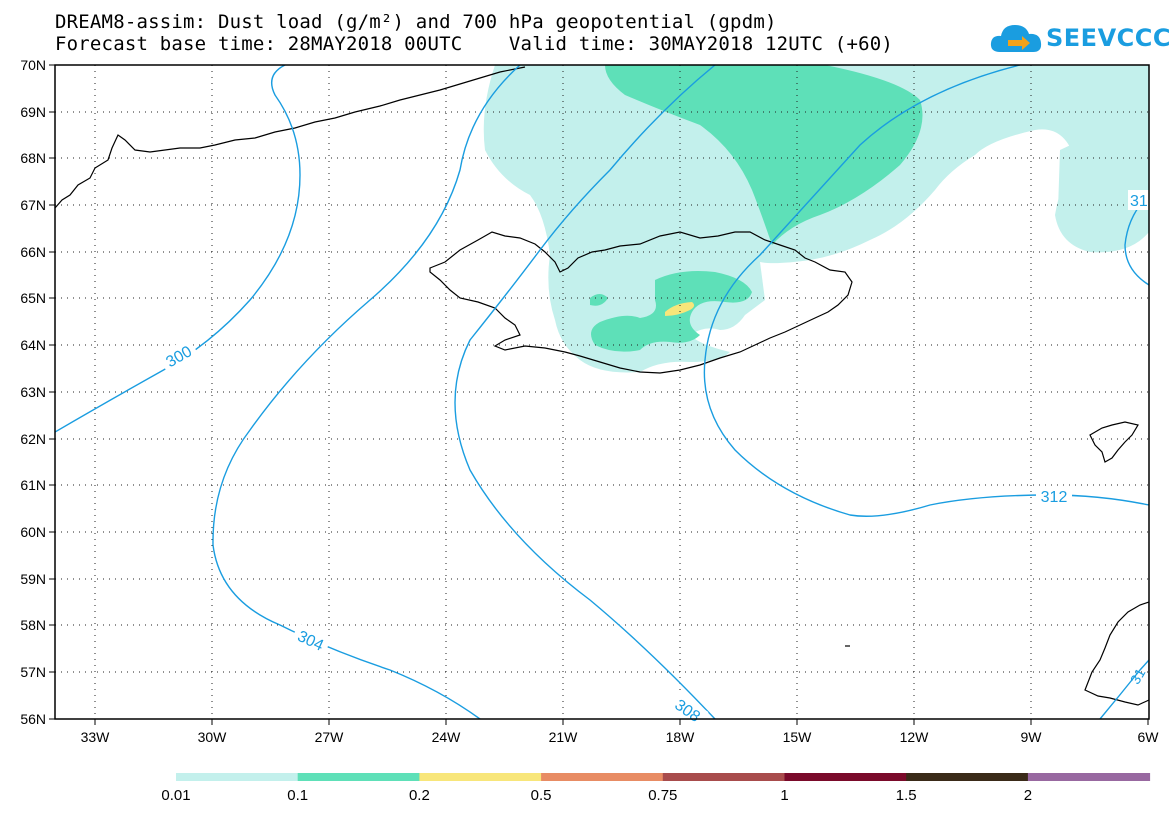 Image resolution: width=1175 pixels, height=815 pixels. Describe the element at coordinates (33, 439) in the screenshot. I see `lat-label: 62N` at that location.